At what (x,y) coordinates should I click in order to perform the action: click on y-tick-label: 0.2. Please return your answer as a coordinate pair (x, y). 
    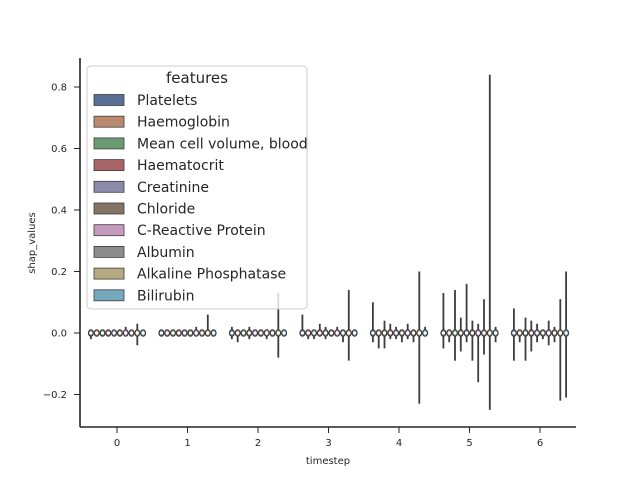
    Looking at the image, I should click on (59, 272).